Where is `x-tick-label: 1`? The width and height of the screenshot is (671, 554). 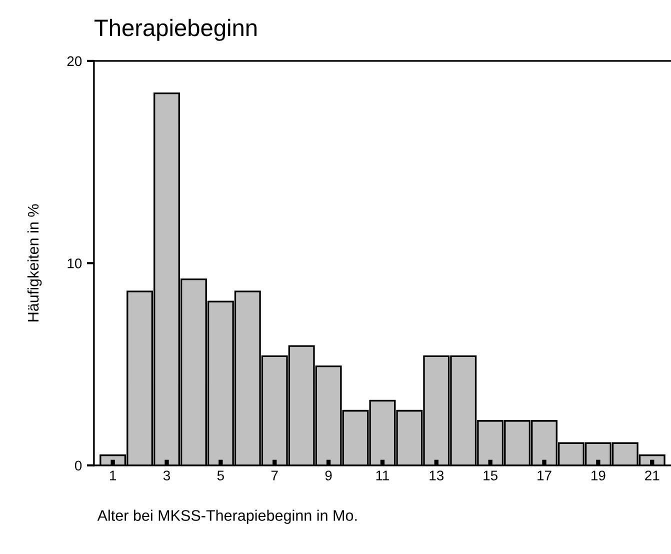 x-tick-label: 1 is located at coordinates (113, 475).